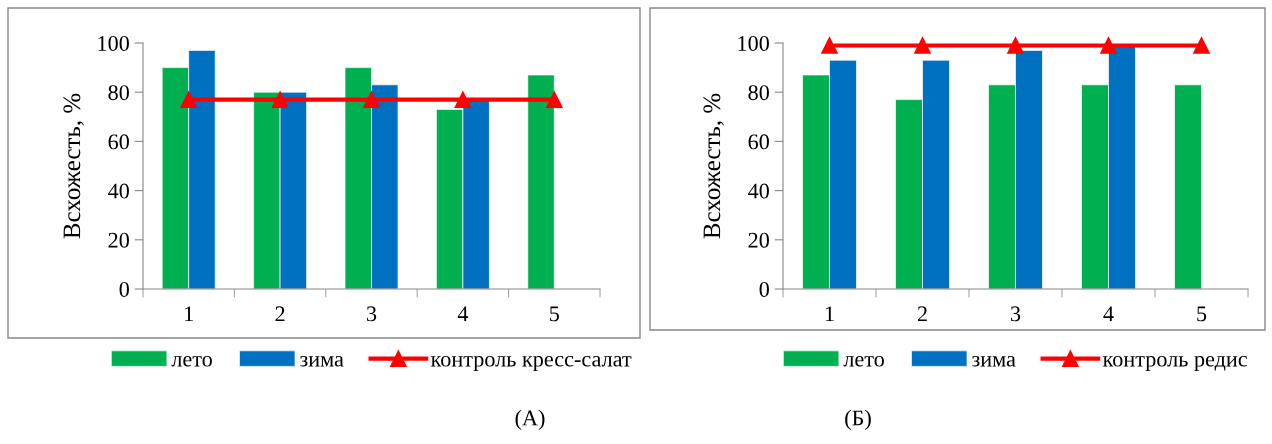 The image size is (1272, 444). Describe the element at coordinates (858, 419) in the screenshot. I see `text: (Б)` at that location.